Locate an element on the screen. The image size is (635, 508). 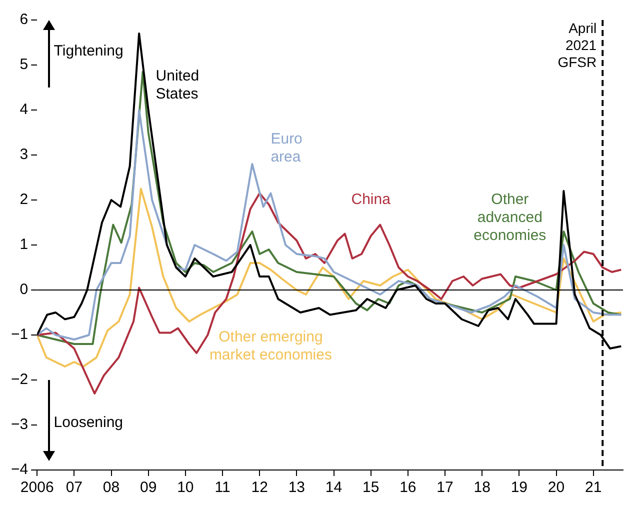
x-tick-label: 20 is located at coordinates (556, 487).